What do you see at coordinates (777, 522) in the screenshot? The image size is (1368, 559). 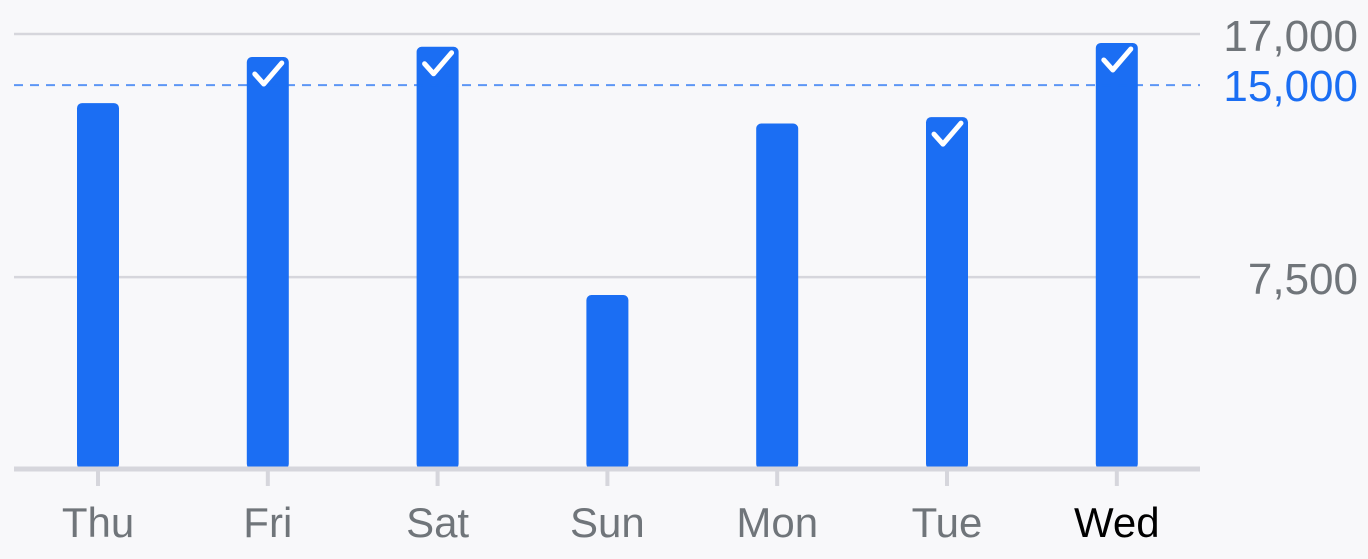 I see `x-tick-label-mon: Mon` at bounding box center [777, 522].